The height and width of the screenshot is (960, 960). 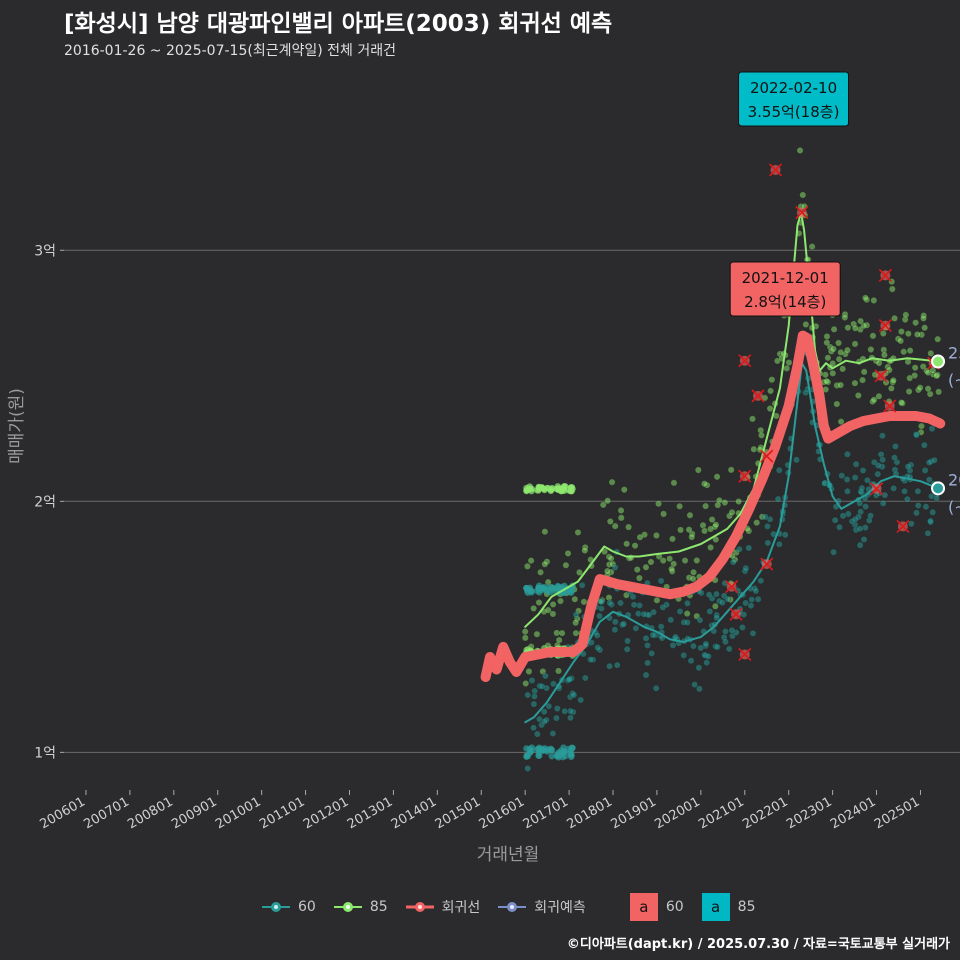 I want to click on x-tick-label: 201201, so click(x=326, y=813).